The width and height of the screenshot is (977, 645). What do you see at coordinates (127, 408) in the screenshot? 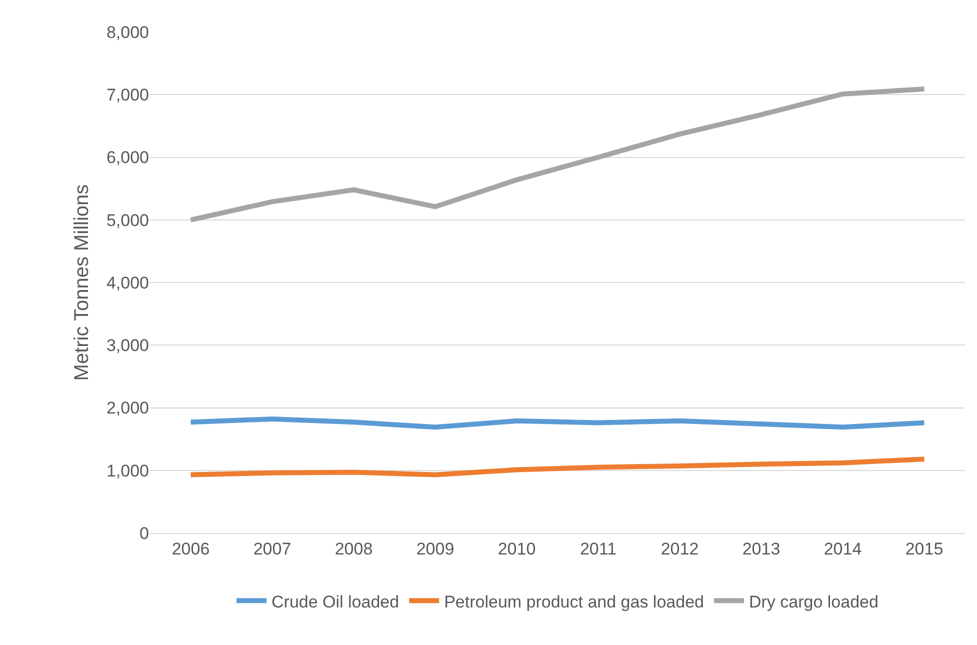
I see `y-tick-label: 2,000` at bounding box center [127, 408].